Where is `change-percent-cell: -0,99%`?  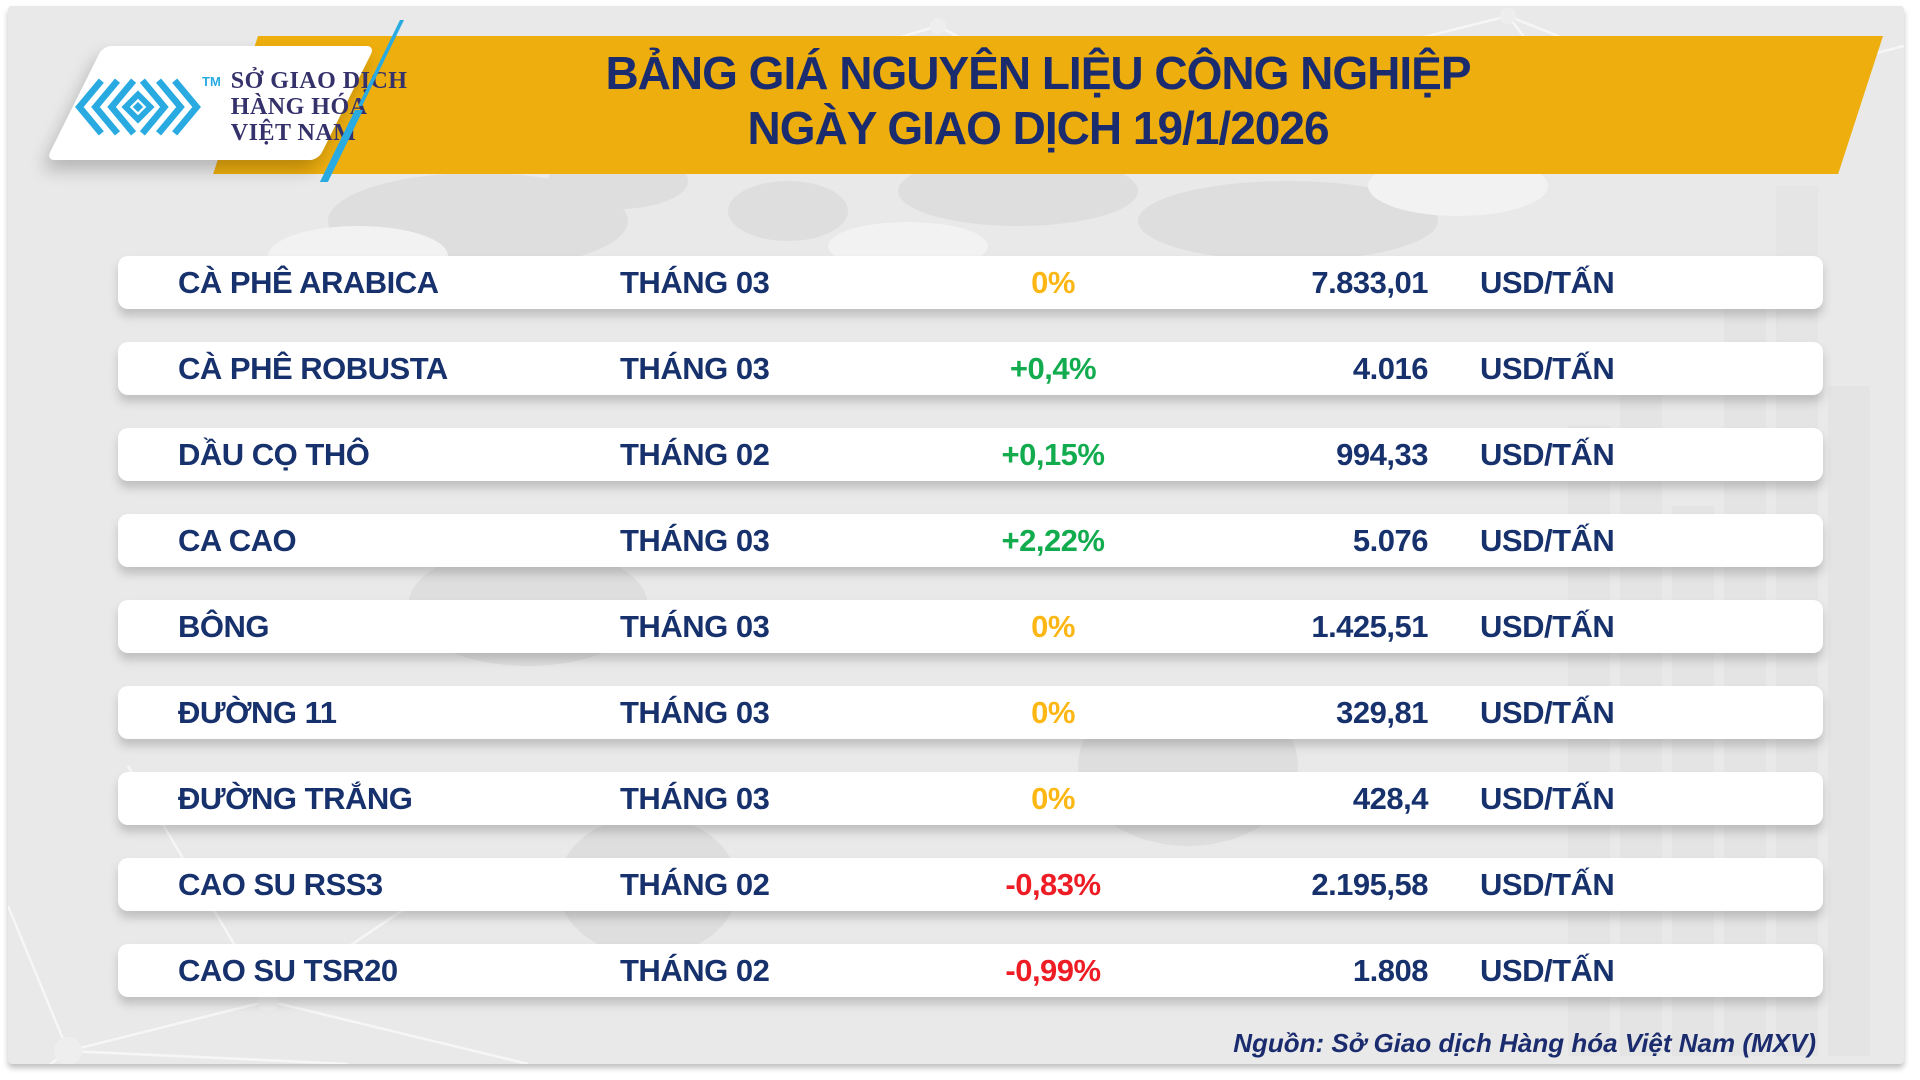 change-percent-cell: -0,99% is located at coordinates (1053, 970).